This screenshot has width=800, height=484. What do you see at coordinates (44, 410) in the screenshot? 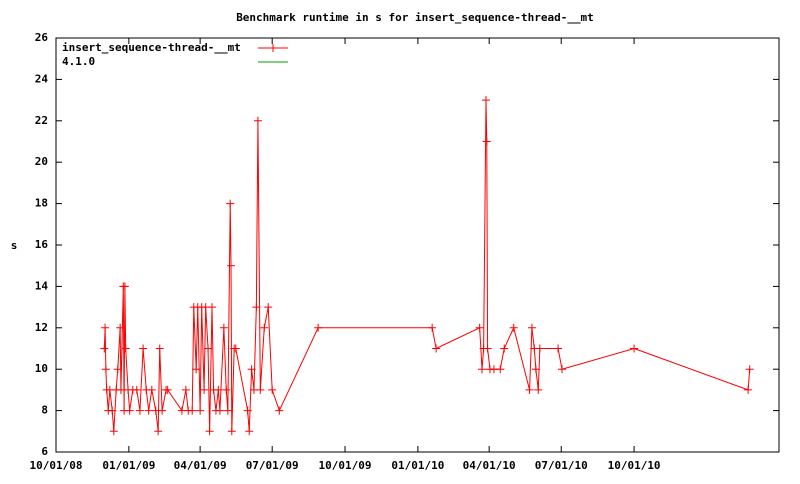
I see `y-tick-label: 8` at bounding box center [44, 410].